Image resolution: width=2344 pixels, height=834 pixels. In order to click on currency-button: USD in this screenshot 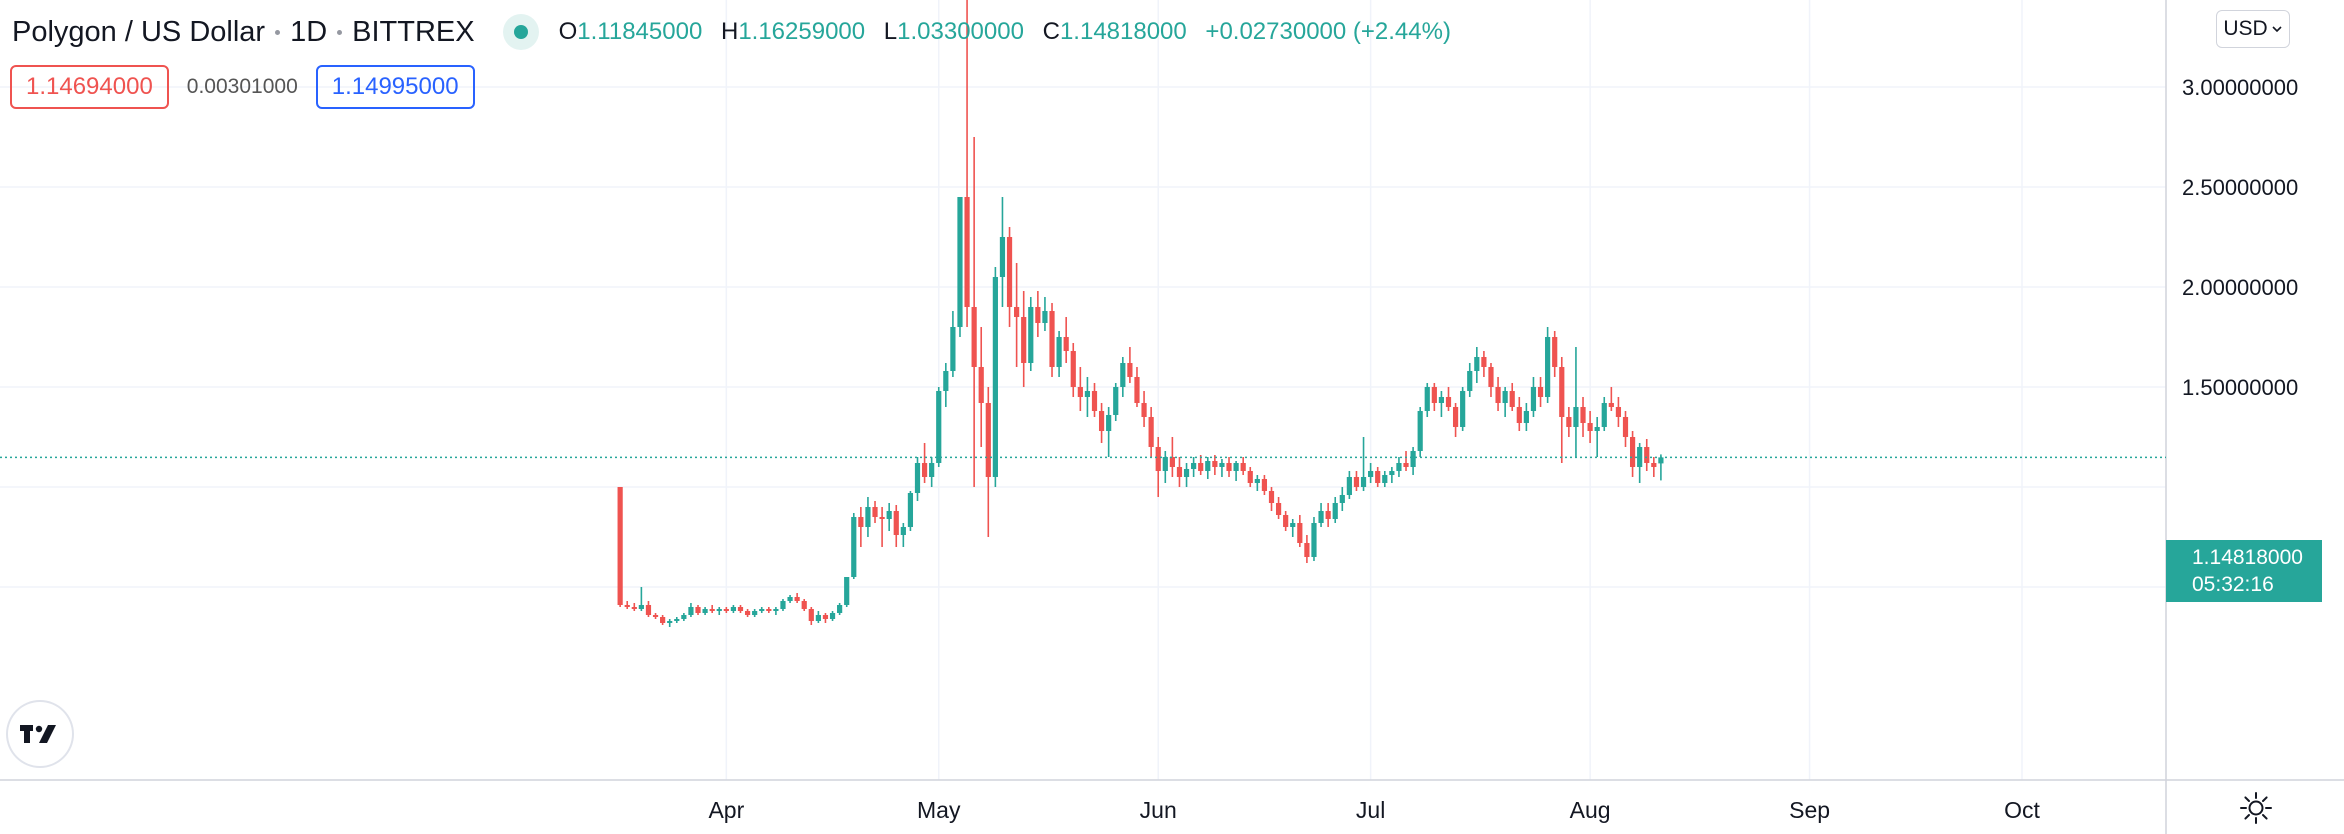, I will do `click(2253, 29)`.